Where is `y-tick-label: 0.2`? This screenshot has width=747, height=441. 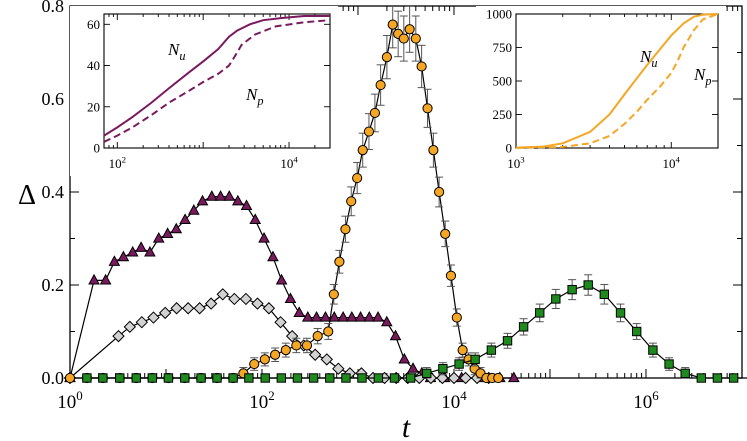
y-tick-label: 0.2 is located at coordinates (53, 285).